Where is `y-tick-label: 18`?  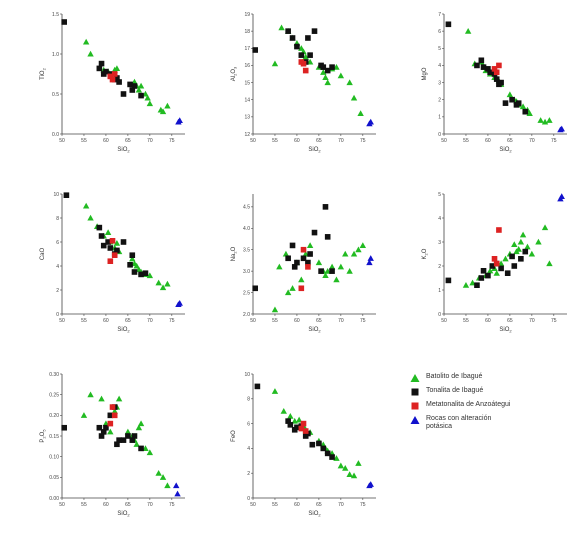 y-tick-label: 18 is located at coordinates (247, 32).